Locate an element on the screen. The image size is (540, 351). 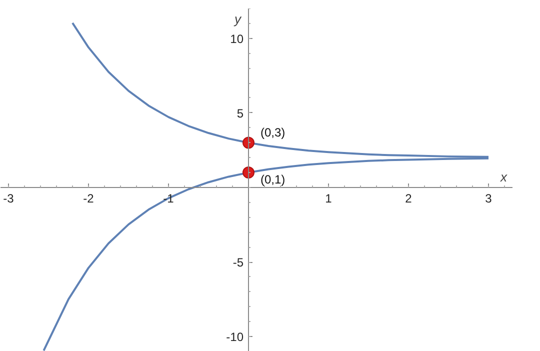
x-axis-title: x is located at coordinates (504, 176).